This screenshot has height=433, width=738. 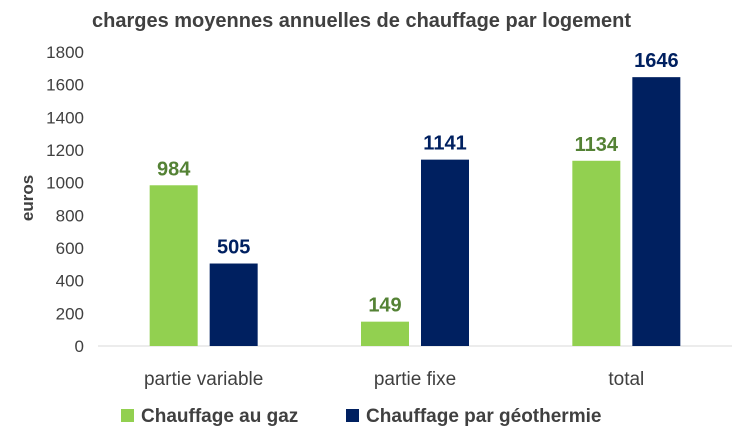 I want to click on legend-label: Chauffage au gaz, so click(x=219, y=416).